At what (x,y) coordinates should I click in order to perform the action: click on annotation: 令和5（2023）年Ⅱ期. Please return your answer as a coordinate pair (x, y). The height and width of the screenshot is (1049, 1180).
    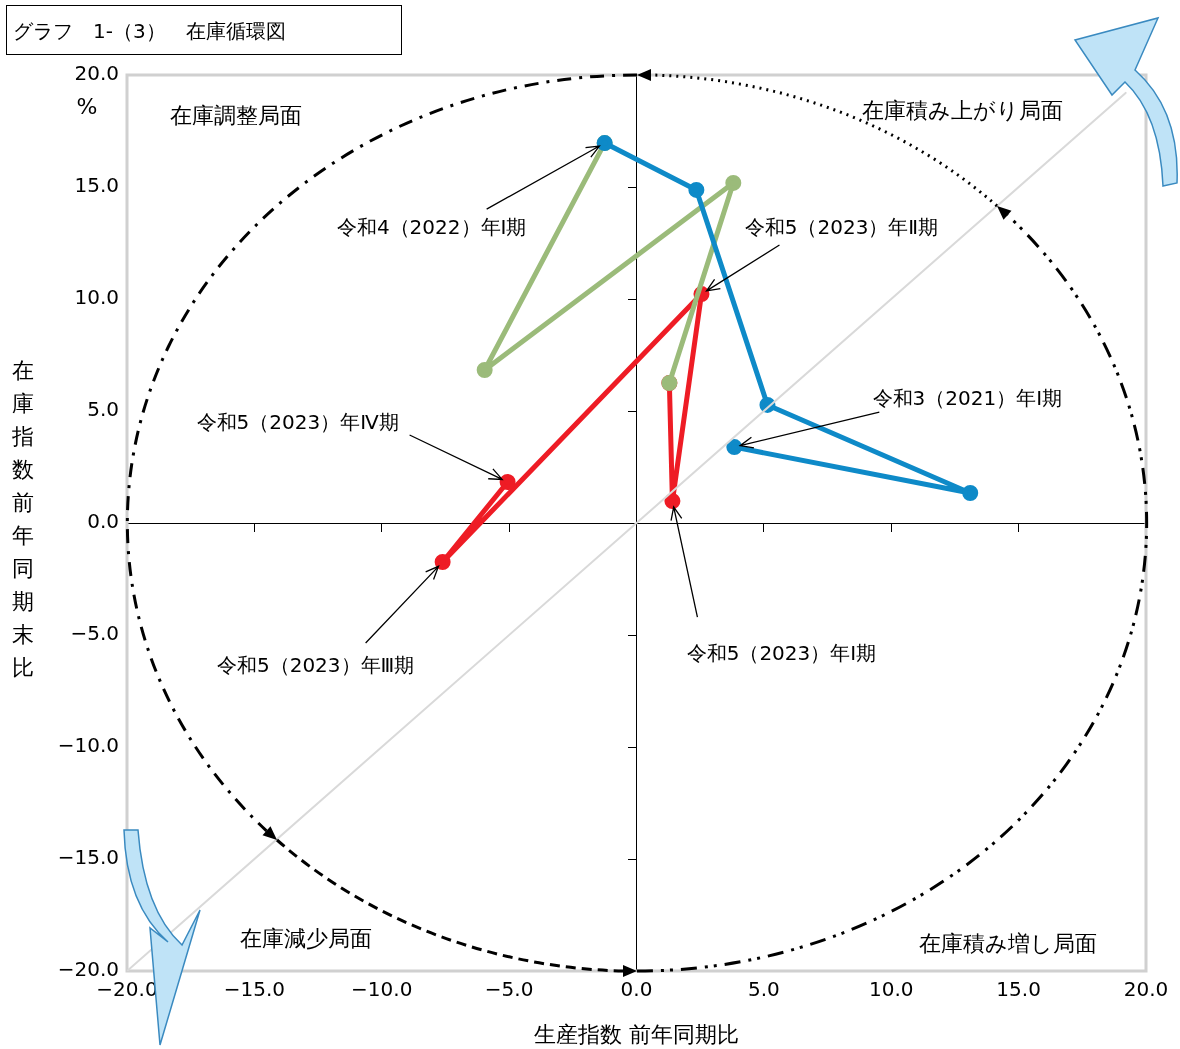
    Looking at the image, I should click on (841, 227).